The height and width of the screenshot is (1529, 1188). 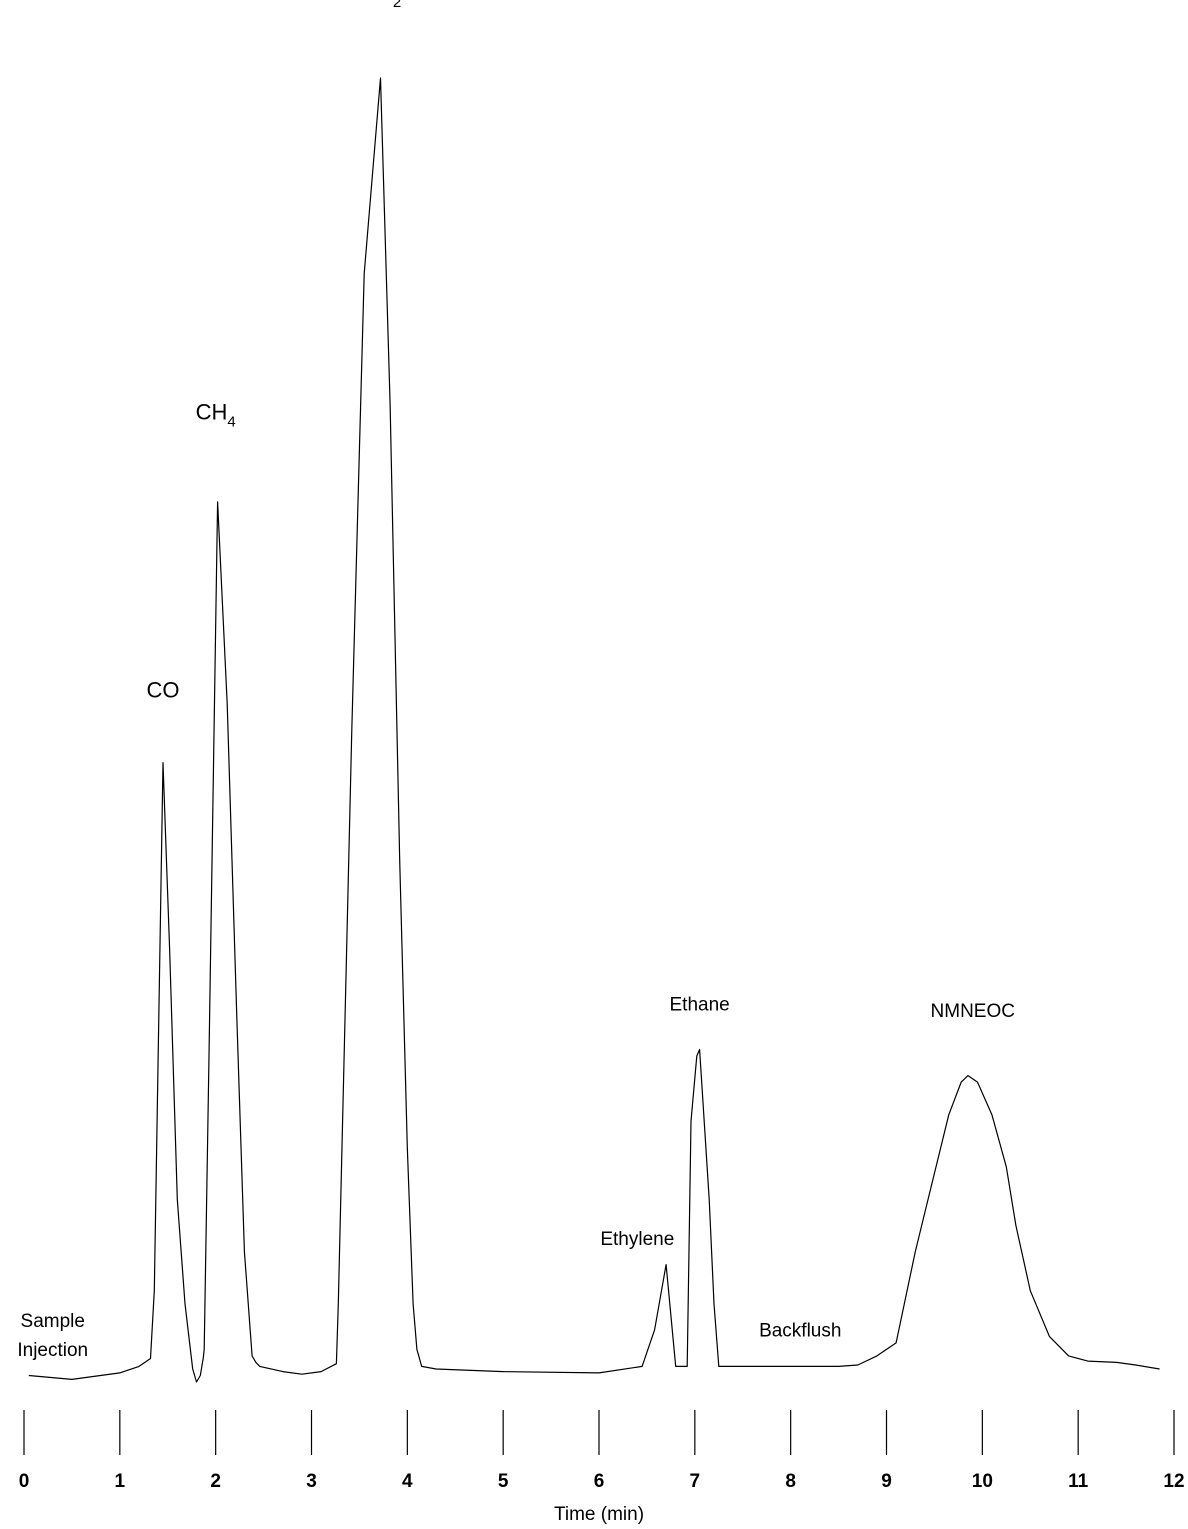 I want to click on x-tick-label-11: 11, so click(x=1078, y=1481).